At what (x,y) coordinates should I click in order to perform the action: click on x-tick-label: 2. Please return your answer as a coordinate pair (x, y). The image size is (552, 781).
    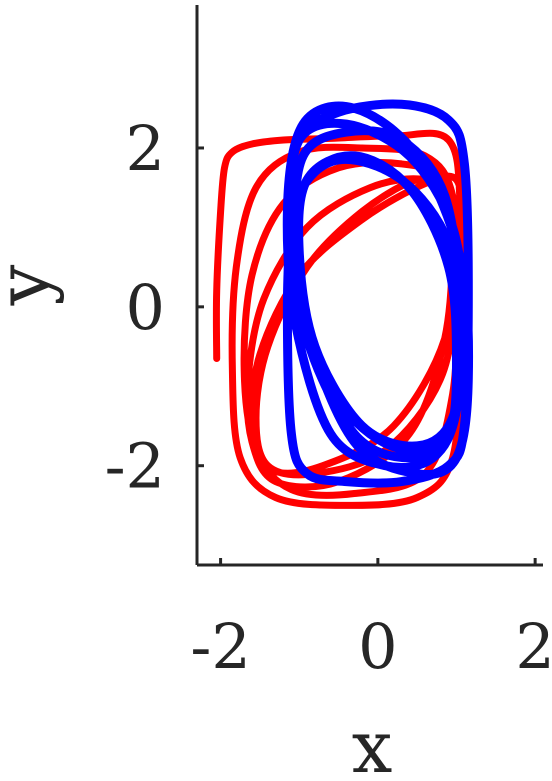
    Looking at the image, I should click on (533, 646).